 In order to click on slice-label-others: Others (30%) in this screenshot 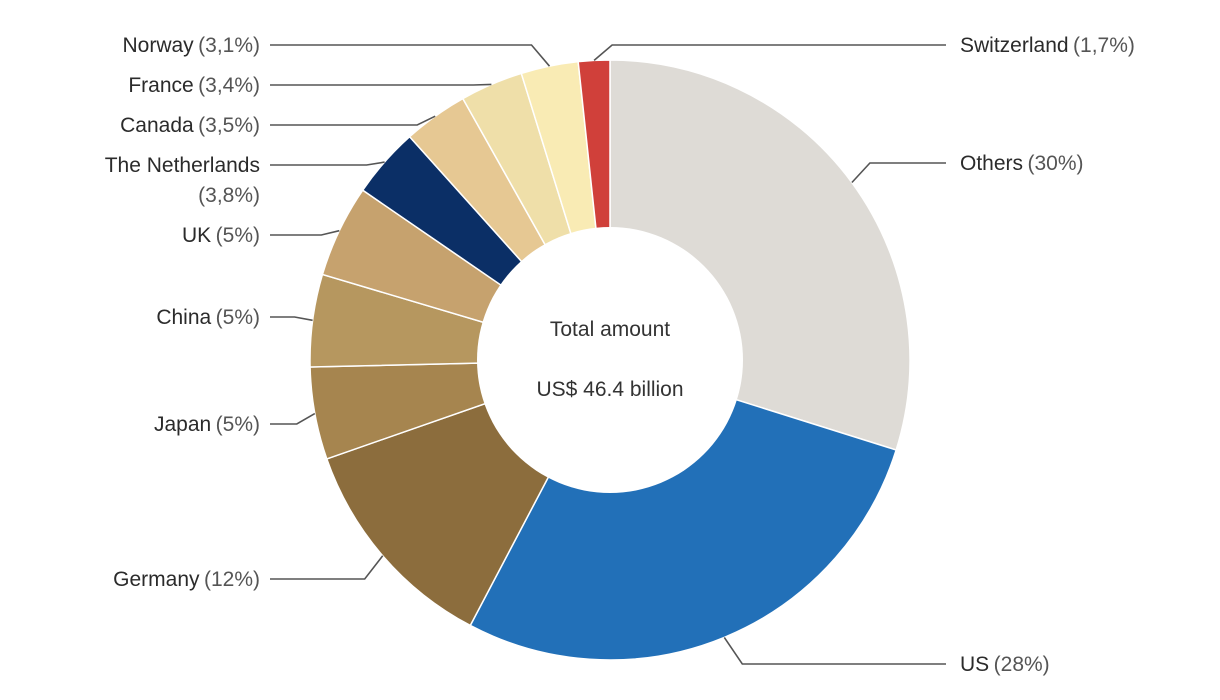, I will do `click(1022, 163)`.